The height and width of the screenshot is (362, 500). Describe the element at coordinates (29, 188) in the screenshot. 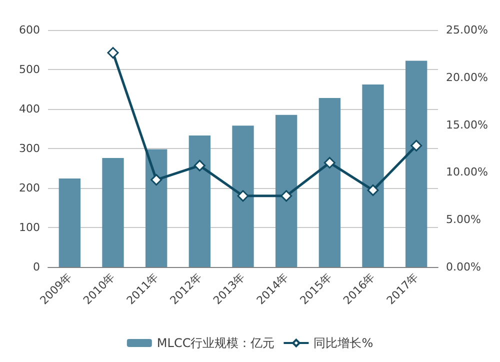

I see `y-tick-label: 200` at that location.